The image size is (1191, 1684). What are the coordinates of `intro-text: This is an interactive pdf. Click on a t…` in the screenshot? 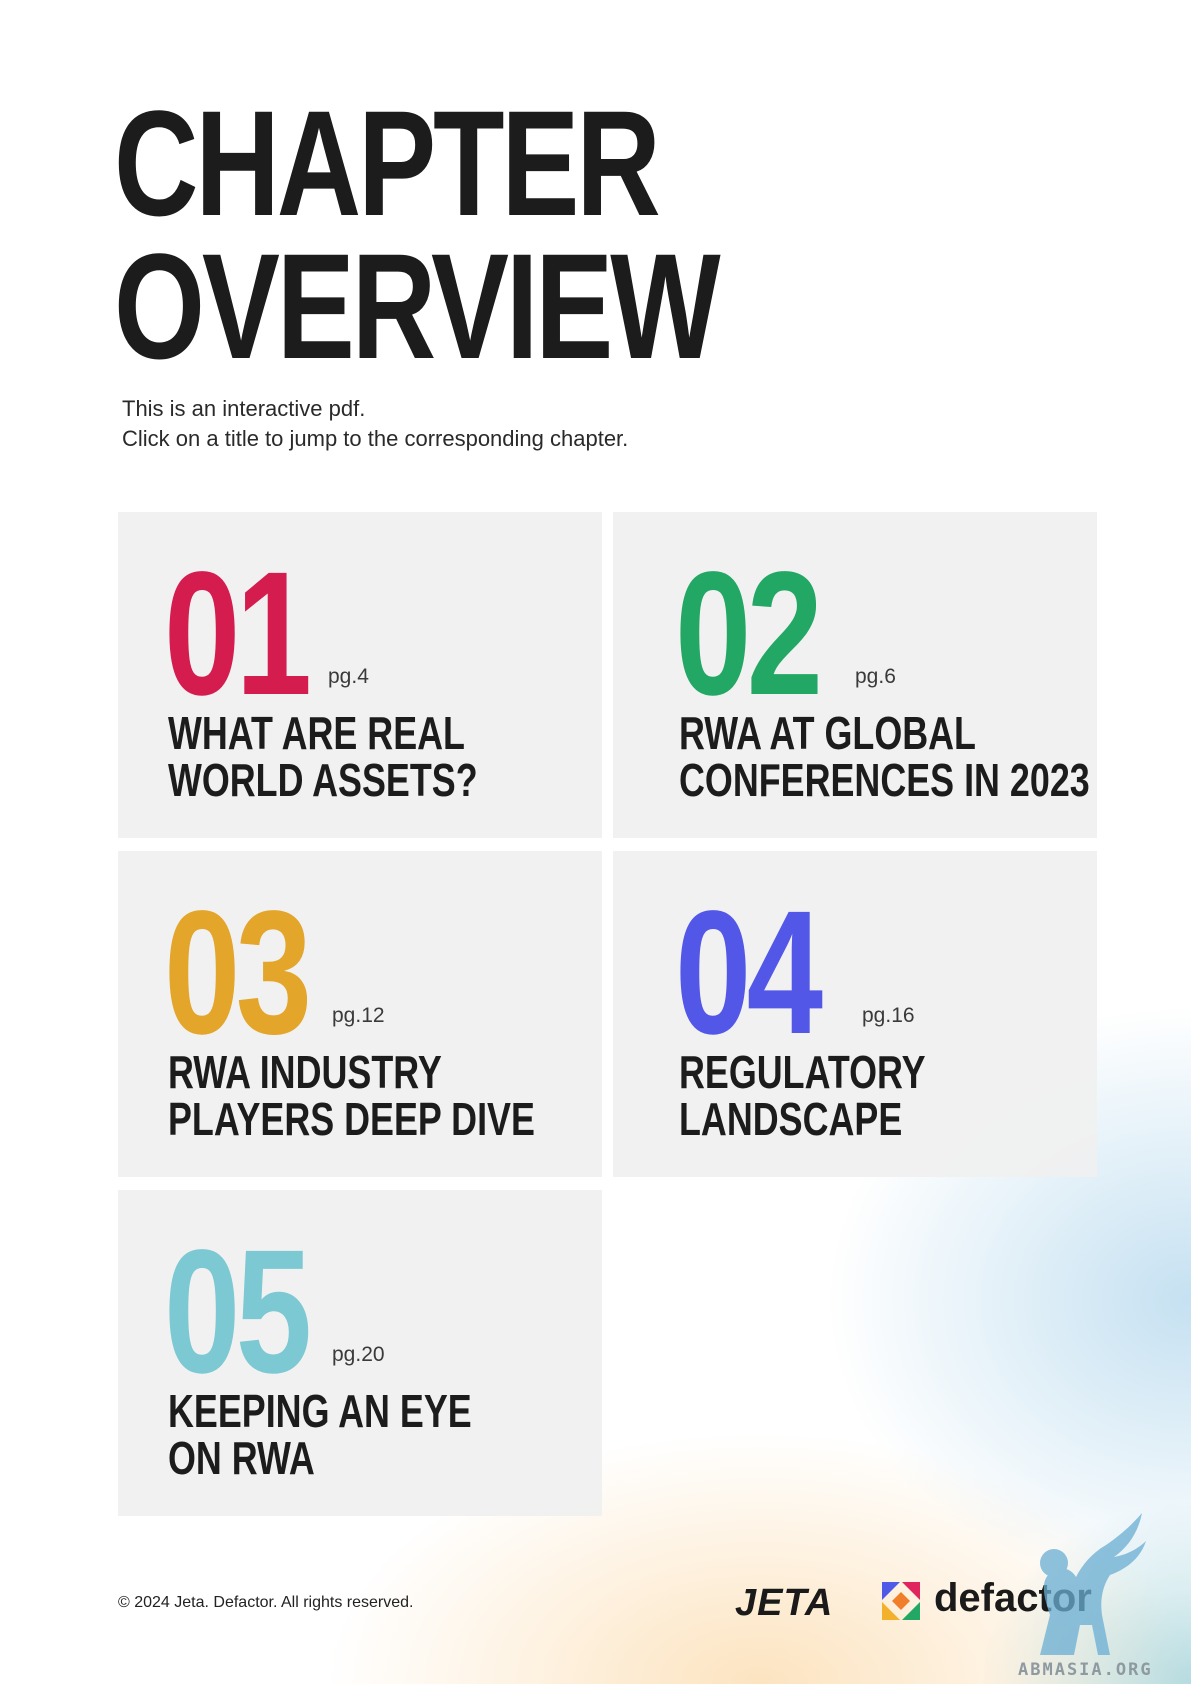 It's located at (375, 424).